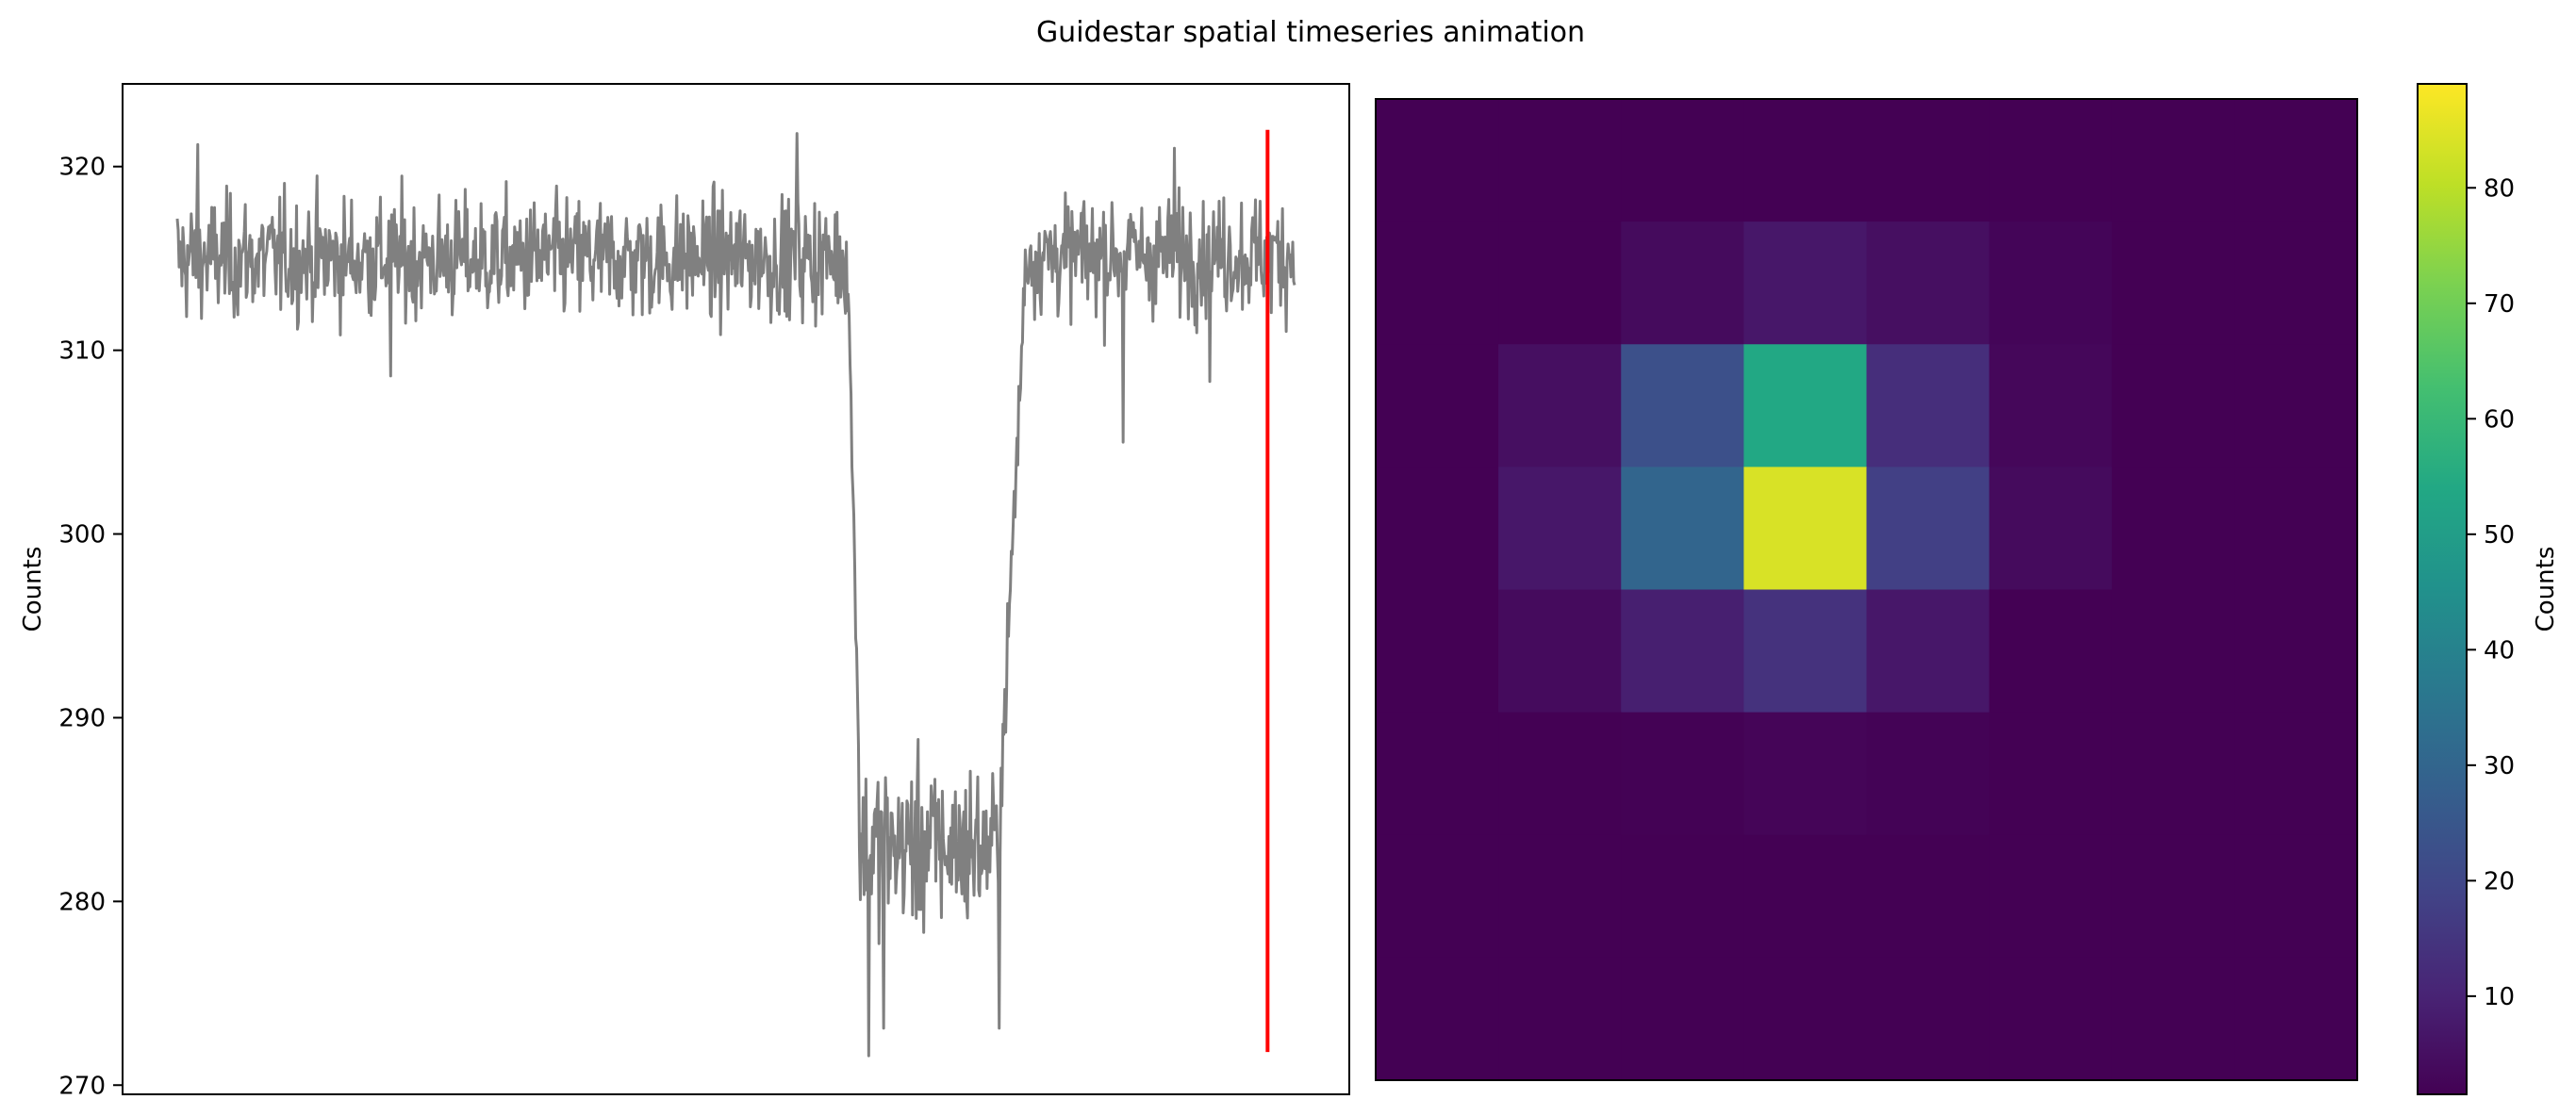 This screenshot has width=2576, height=1116. I want to click on colorbar-tick-label: 30, so click(2499, 766).